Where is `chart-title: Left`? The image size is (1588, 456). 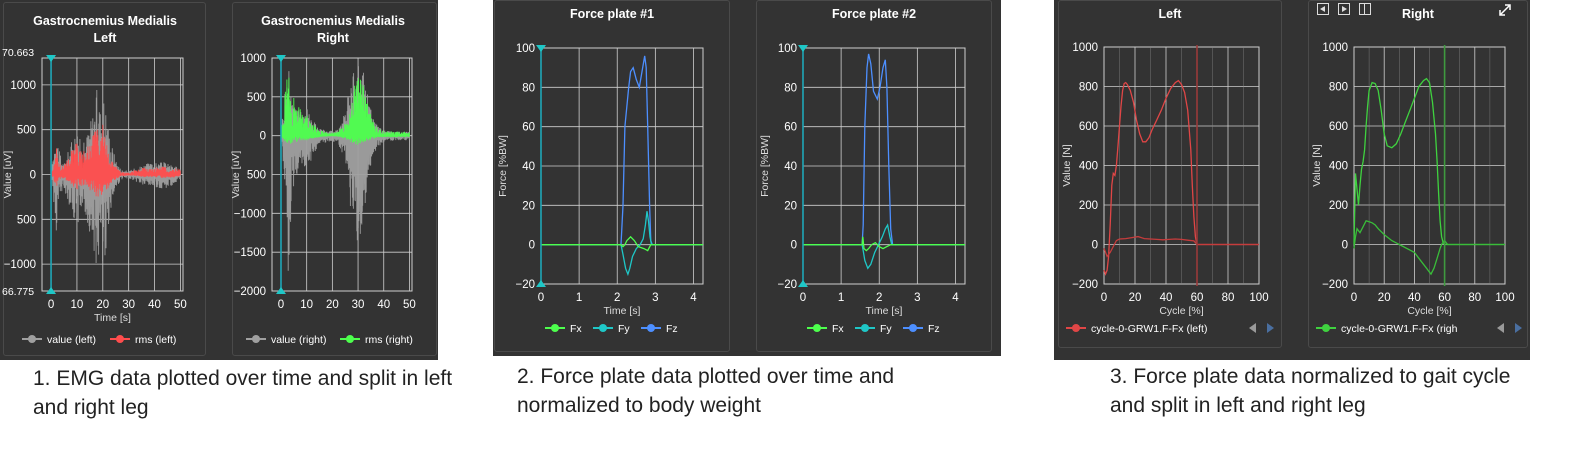
chart-title: Left is located at coordinates (1171, 14).